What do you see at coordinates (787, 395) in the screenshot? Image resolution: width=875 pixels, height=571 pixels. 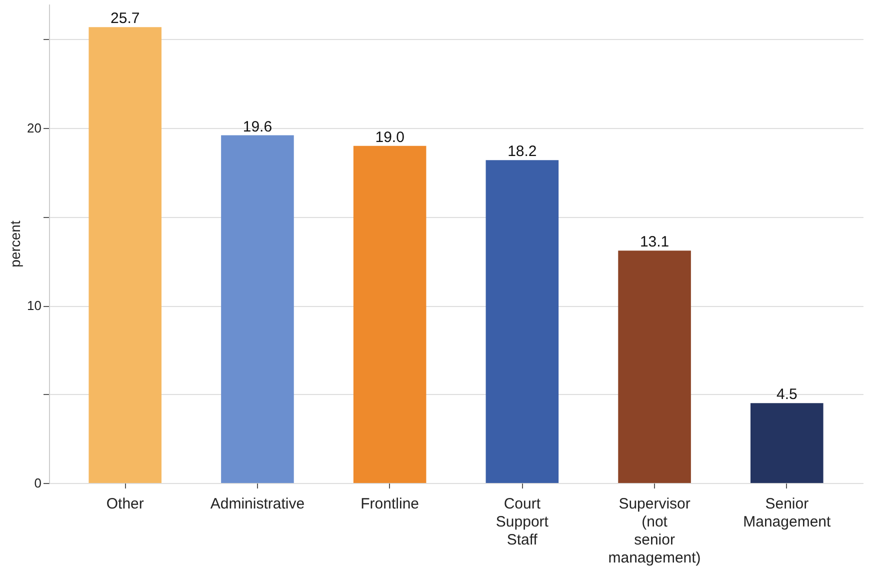 I see `data-label: 4.5` at bounding box center [787, 395].